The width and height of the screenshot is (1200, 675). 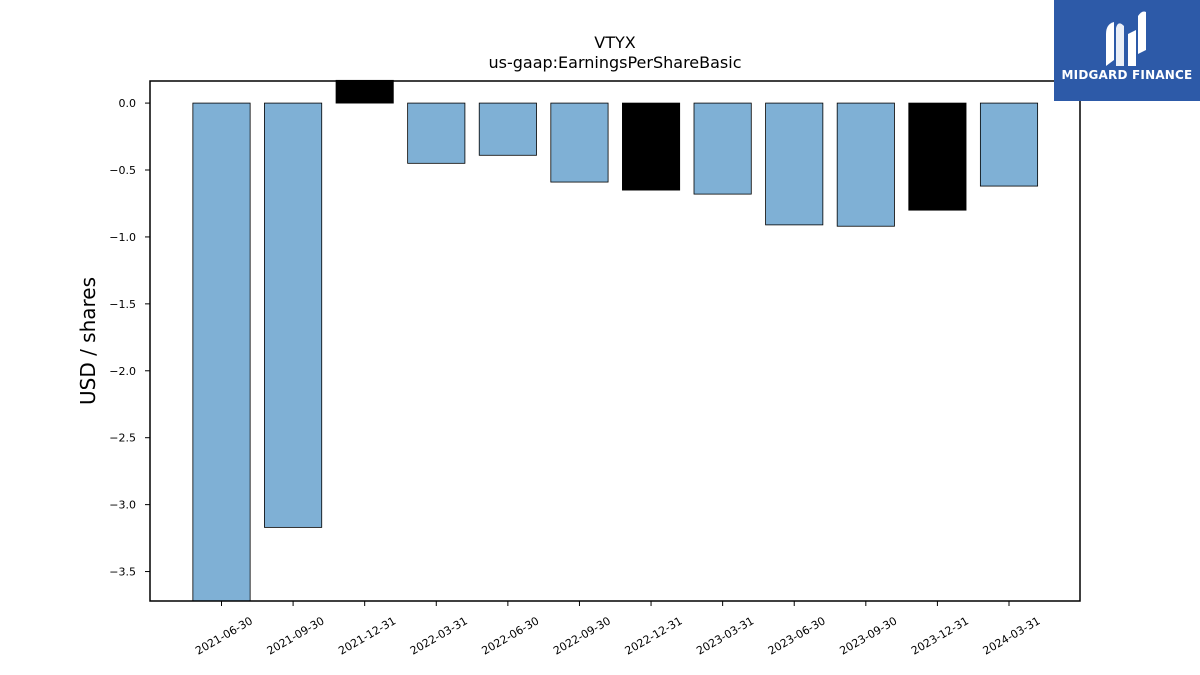 What do you see at coordinates (1012, 635) in the screenshot?
I see `x-tick-label: 2024-03-31` at bounding box center [1012, 635].